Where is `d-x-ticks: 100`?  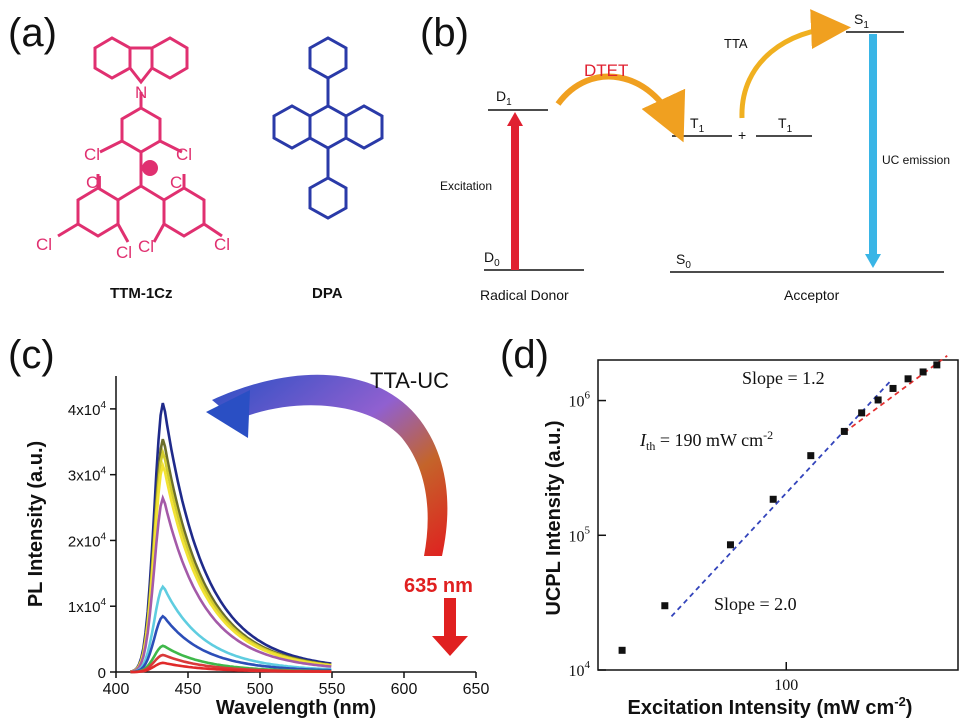
d-x-ticks: 100 is located at coordinates (786, 678).